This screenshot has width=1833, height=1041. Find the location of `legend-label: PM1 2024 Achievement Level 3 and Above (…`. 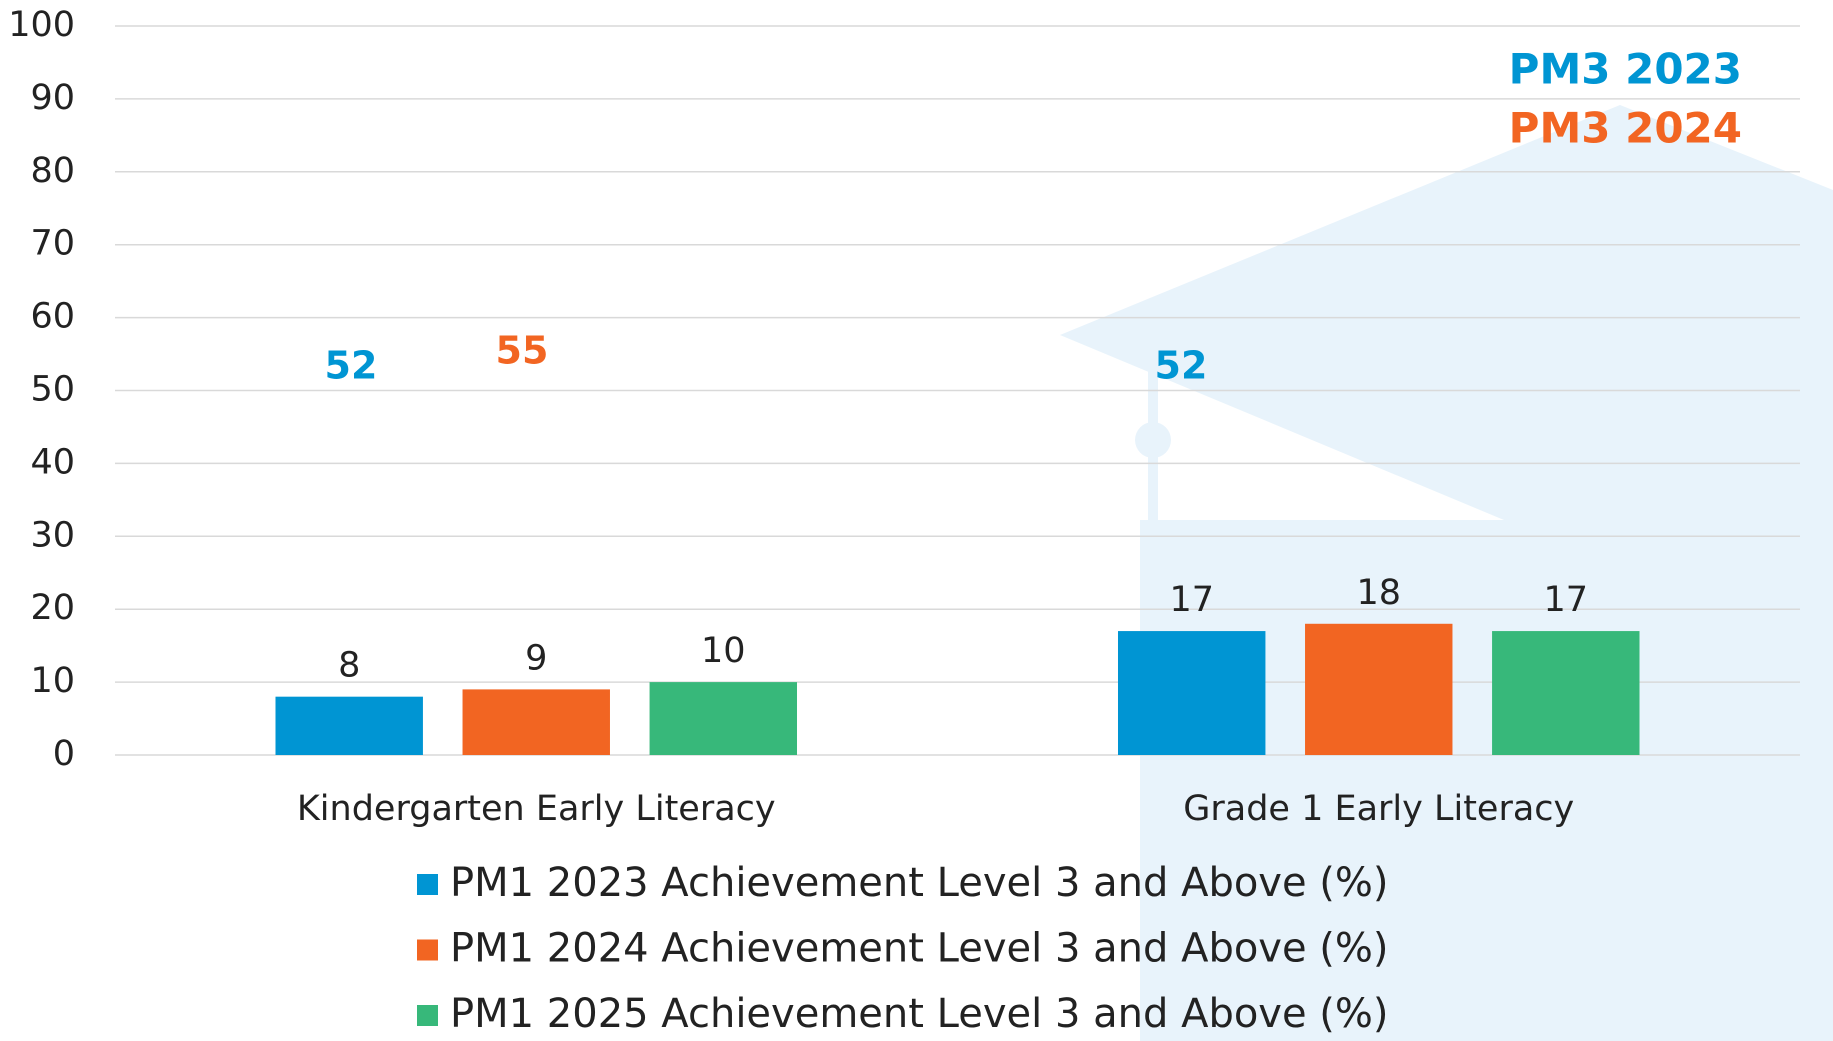

legend-label: PM1 2024 Achievement Level 3 and Above (… is located at coordinates (919, 949).